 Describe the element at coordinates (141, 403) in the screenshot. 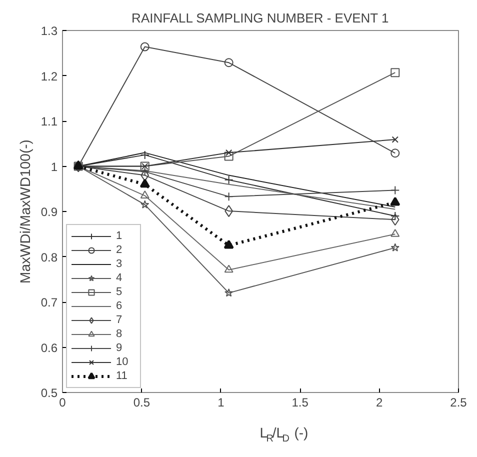

I see `x-tick-label: 0.5` at that location.